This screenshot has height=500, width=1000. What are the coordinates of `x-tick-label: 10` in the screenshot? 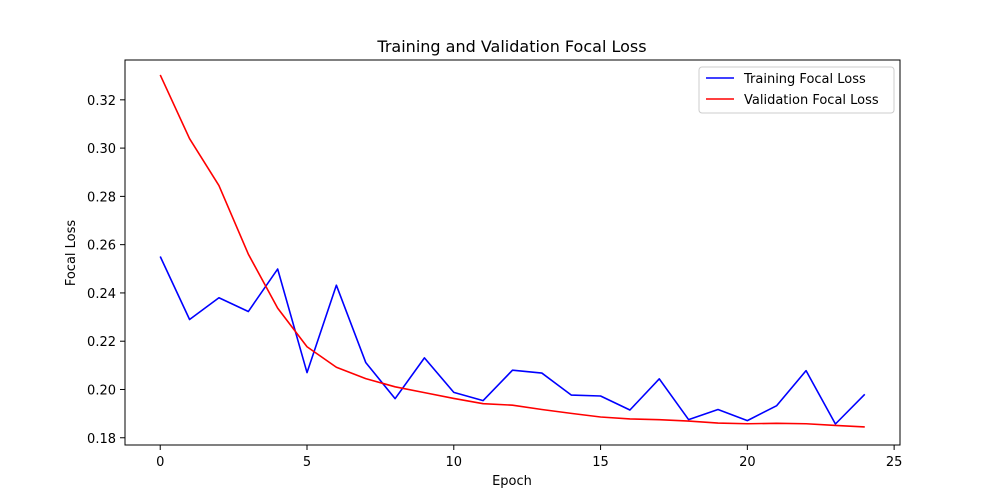 It's located at (454, 462).